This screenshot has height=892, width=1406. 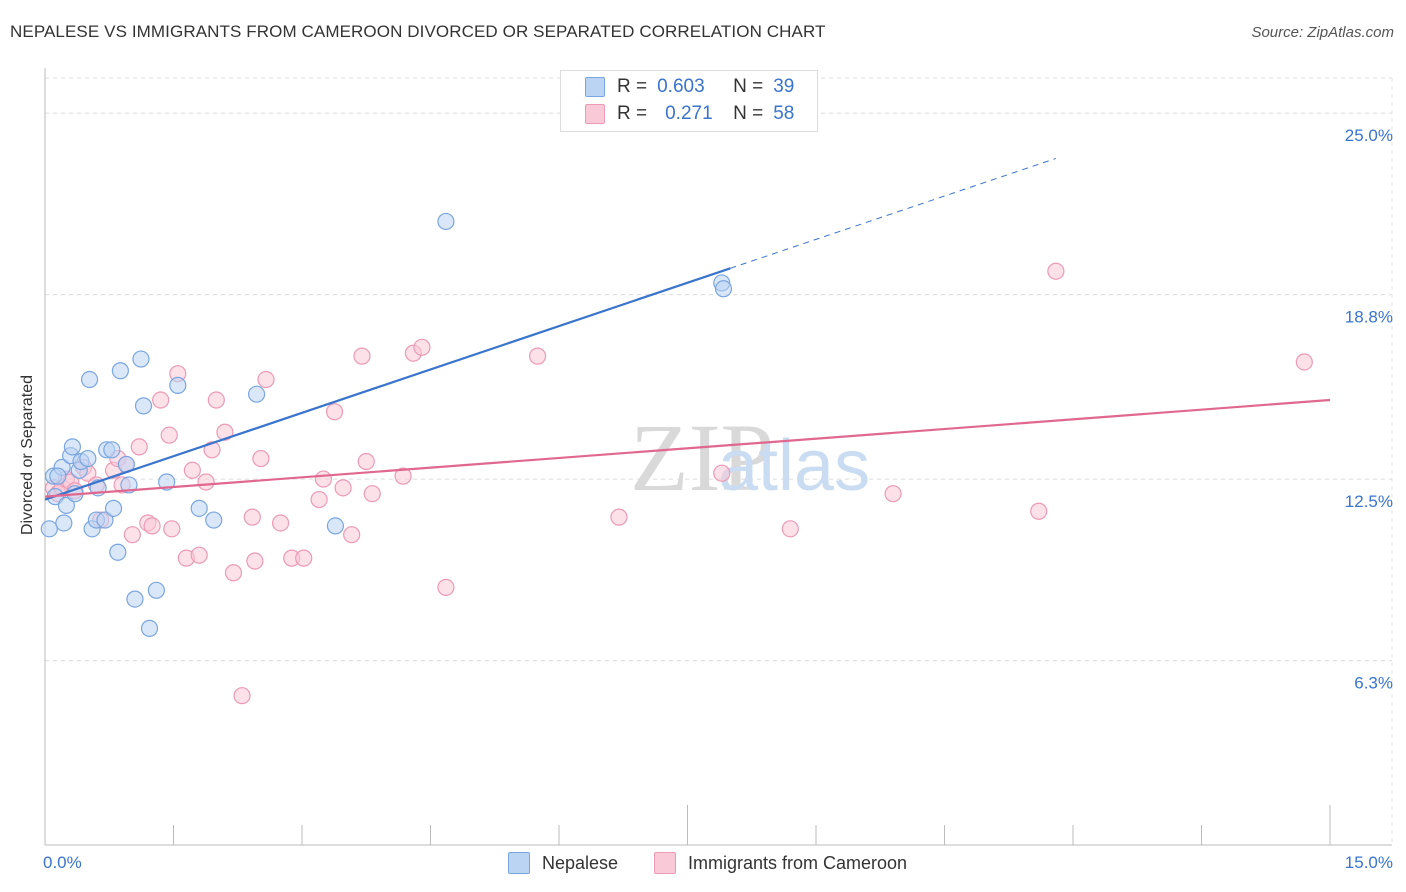 I want to click on x-tick-label: 15.0%, so click(x=1369, y=862).